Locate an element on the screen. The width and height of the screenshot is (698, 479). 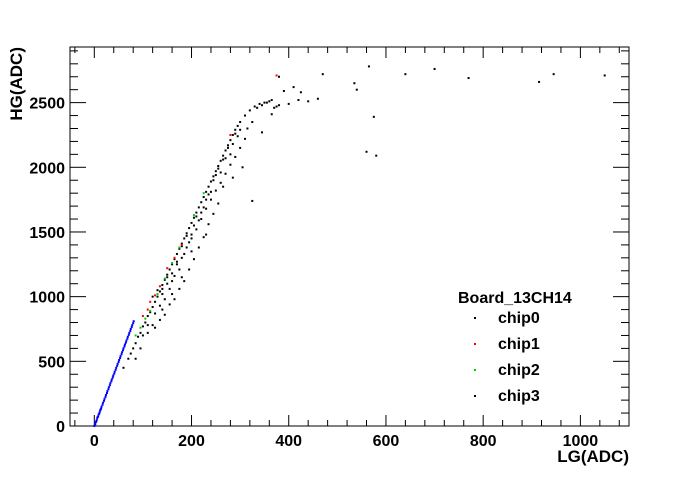
legend-label-chip1: chip1 is located at coordinates (519, 344).